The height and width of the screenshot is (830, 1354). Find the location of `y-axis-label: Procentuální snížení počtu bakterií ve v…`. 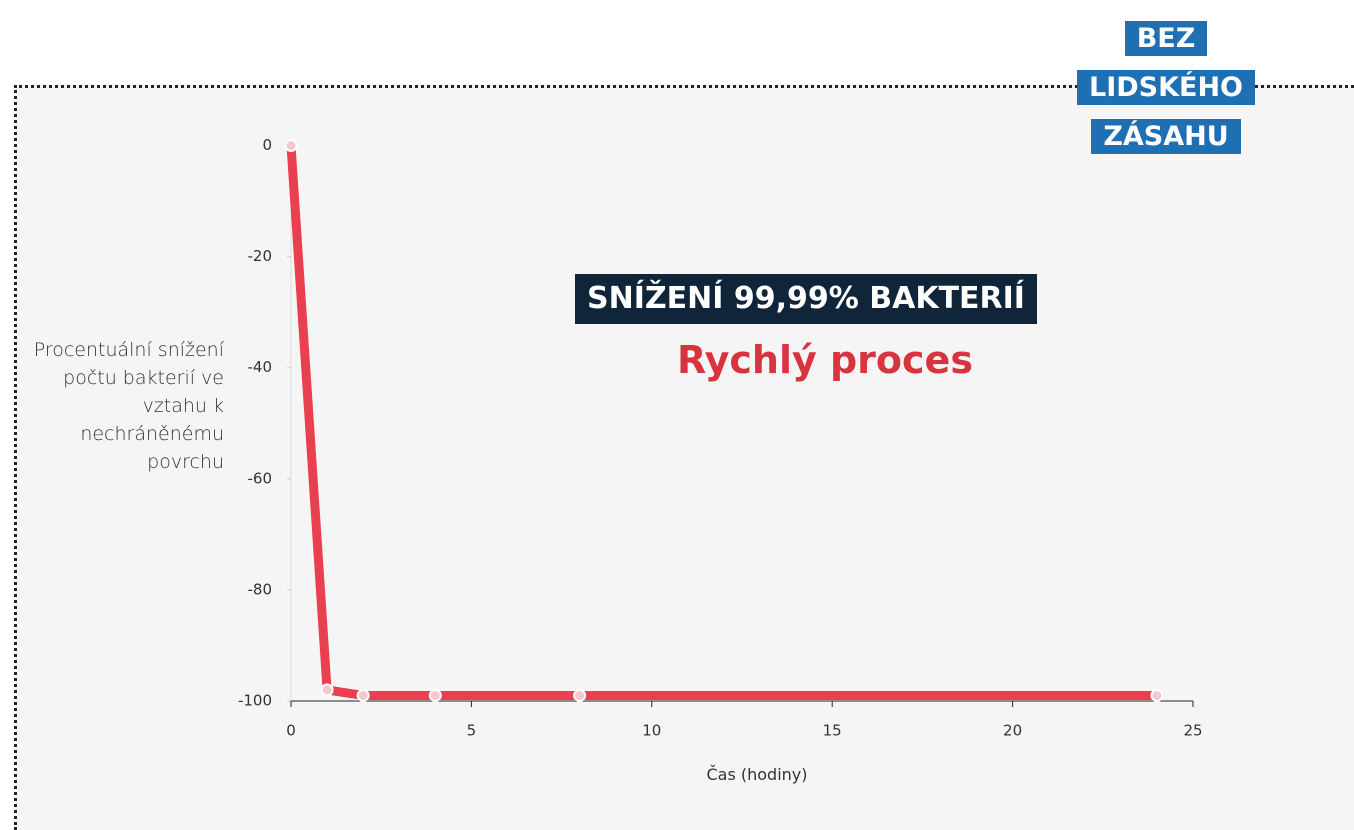

y-axis-label: Procentuální snížení počtu bakterií ve v… is located at coordinates (128, 406).